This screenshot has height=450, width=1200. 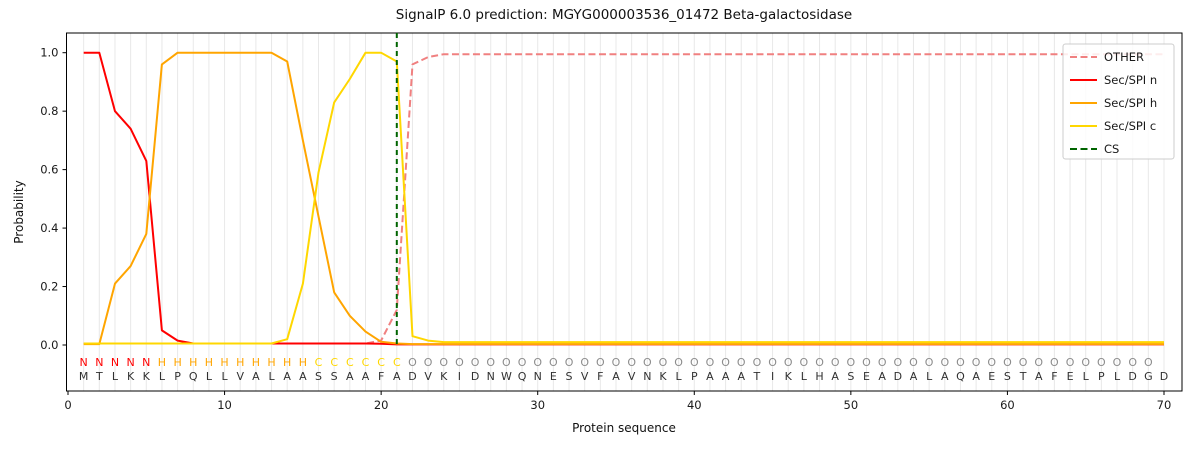 I want to click on region-letter: N, so click(x=99, y=362).